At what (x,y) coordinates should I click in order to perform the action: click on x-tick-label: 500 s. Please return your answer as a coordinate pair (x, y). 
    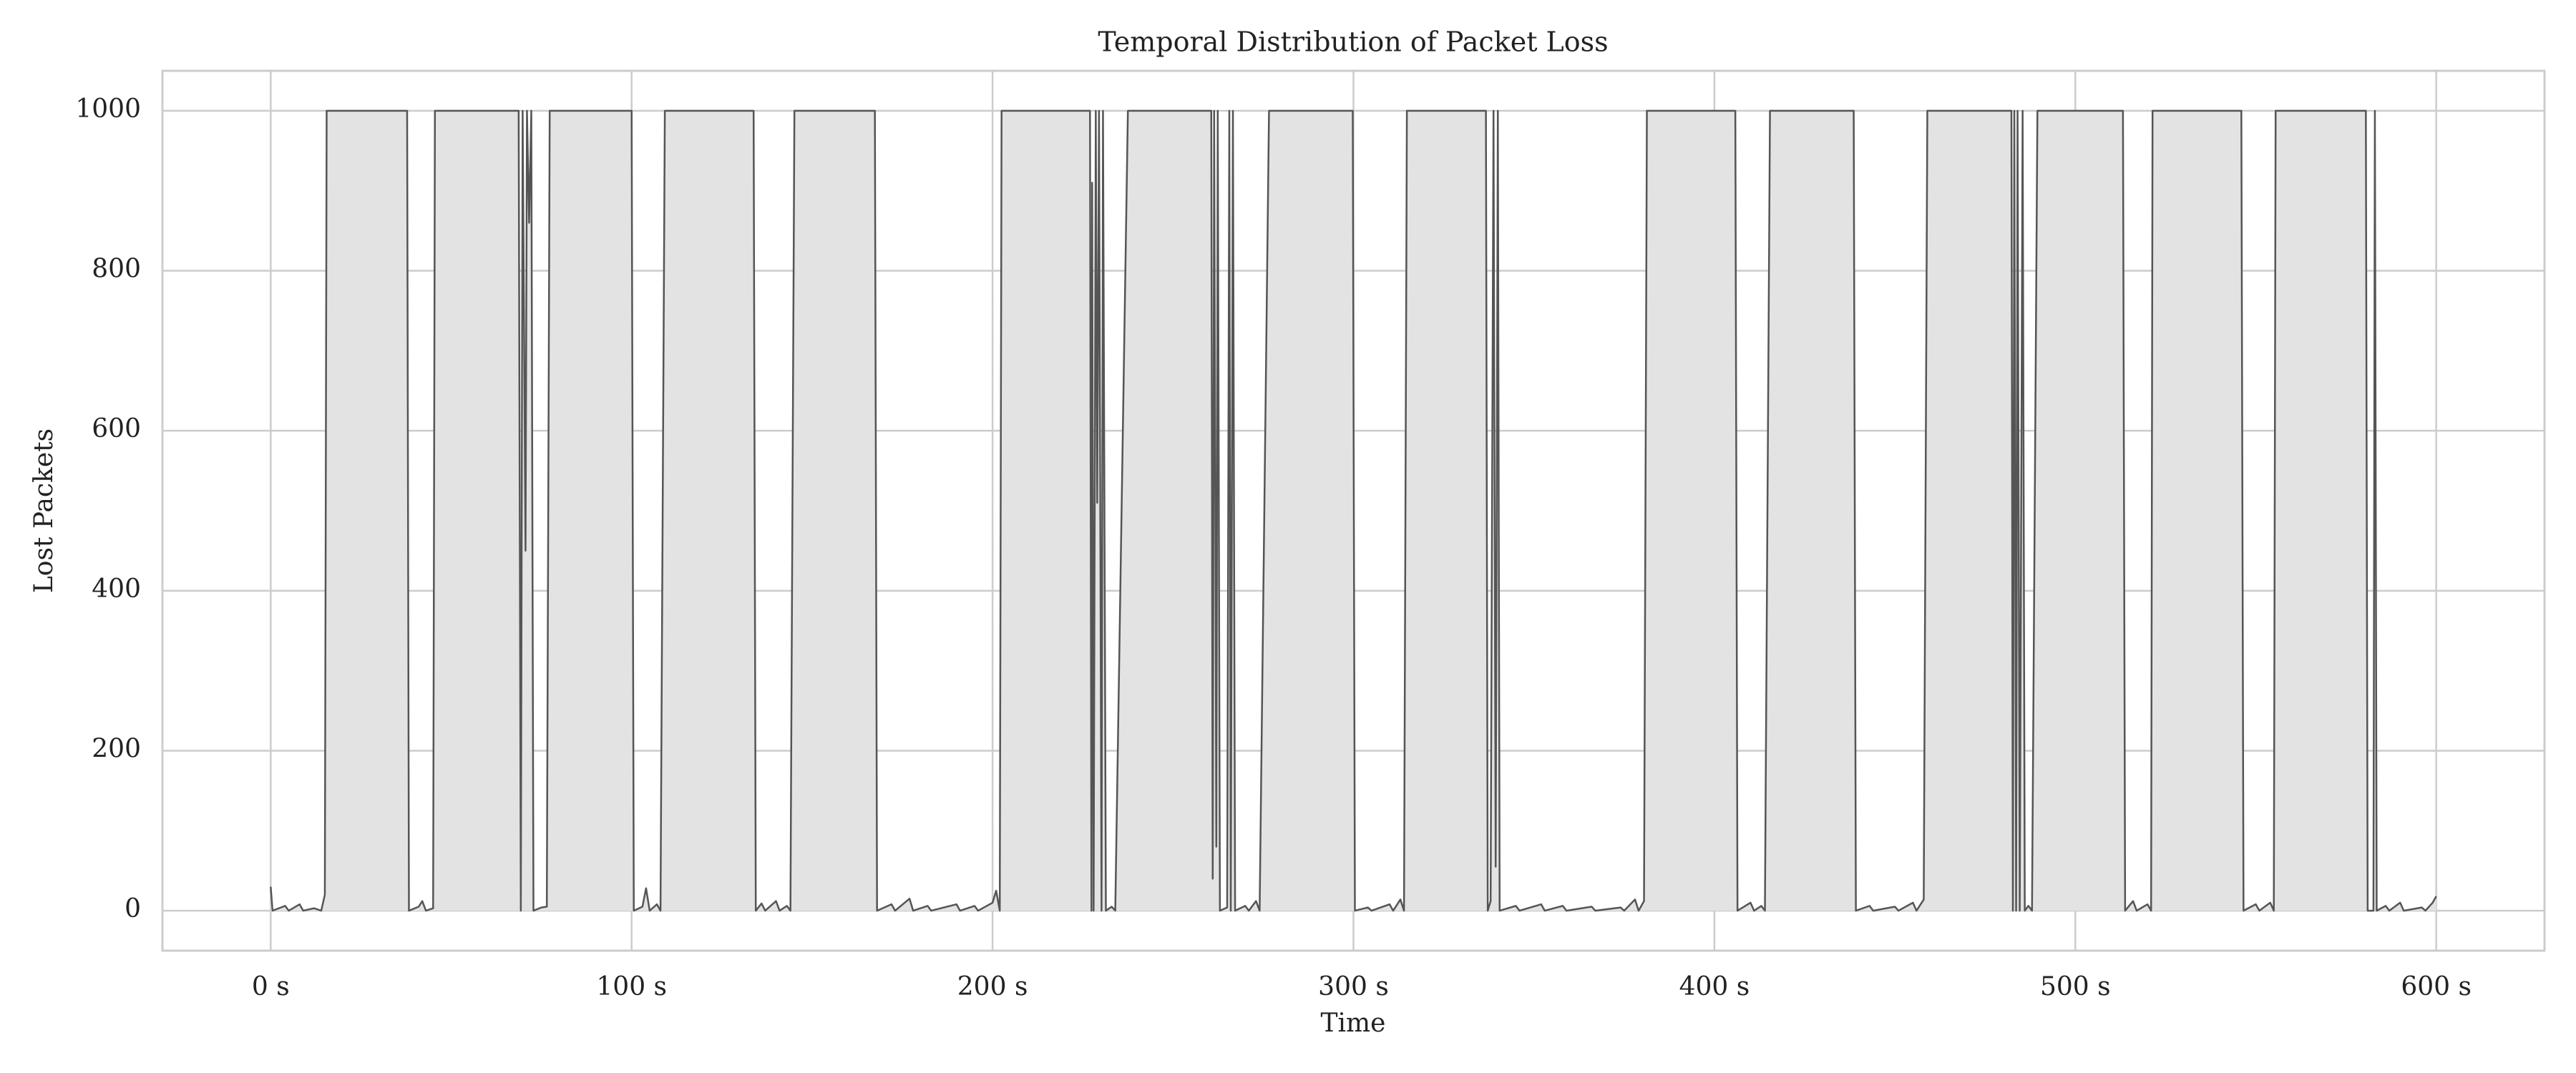
    Looking at the image, I should click on (2075, 986).